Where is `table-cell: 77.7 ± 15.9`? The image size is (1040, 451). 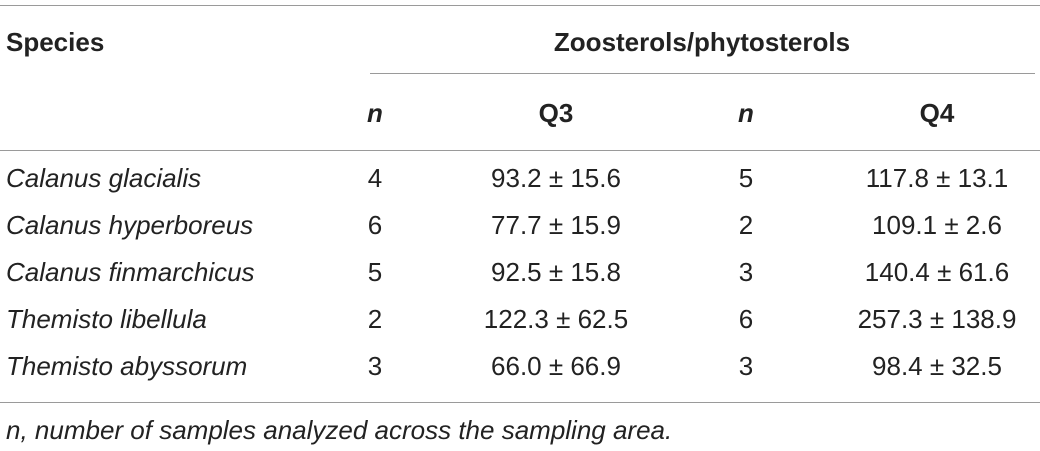 table-cell: 77.7 ± 15.9 is located at coordinates (556, 225).